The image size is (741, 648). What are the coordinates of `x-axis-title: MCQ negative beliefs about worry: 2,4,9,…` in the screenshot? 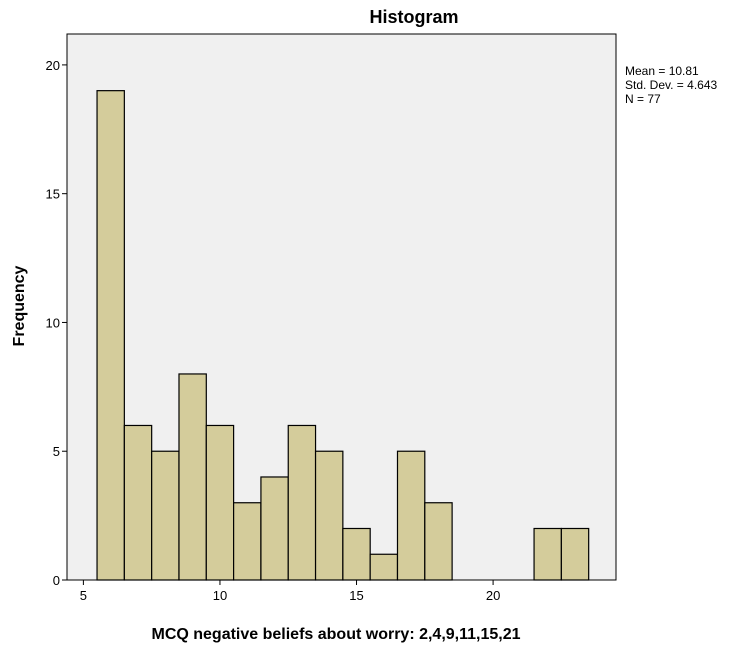 It's located at (335, 634).